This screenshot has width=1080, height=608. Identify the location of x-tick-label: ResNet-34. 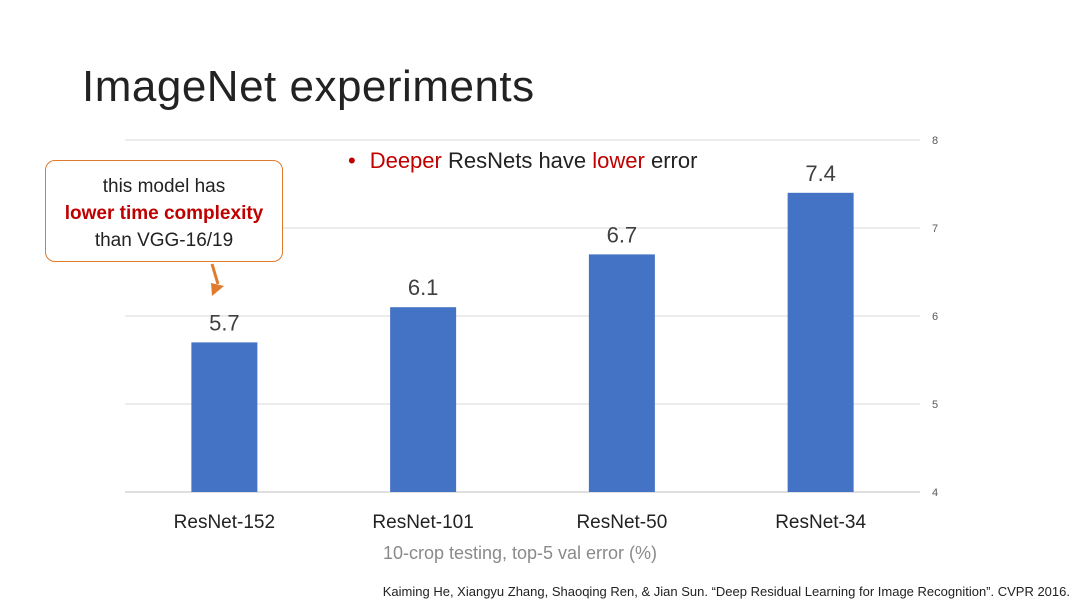
(820, 522).